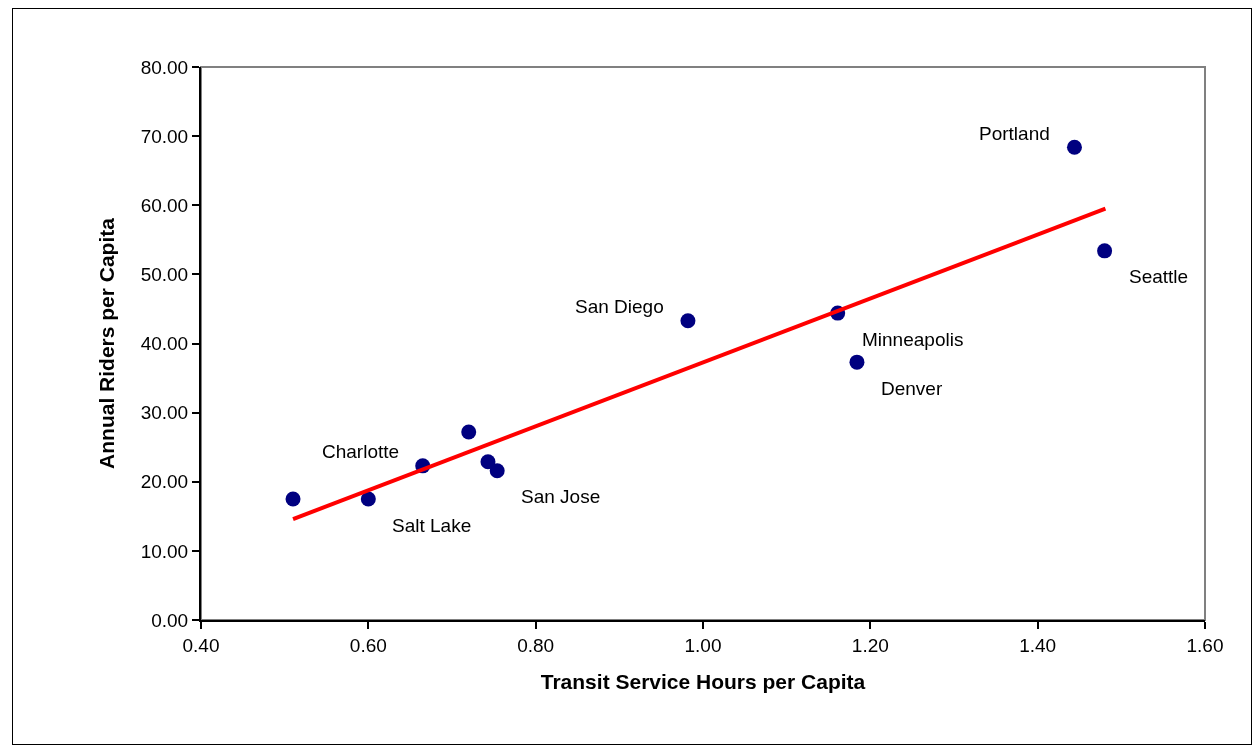  Describe the element at coordinates (703, 682) in the screenshot. I see `x-axis-title: Transit Service Hours per Capita` at that location.